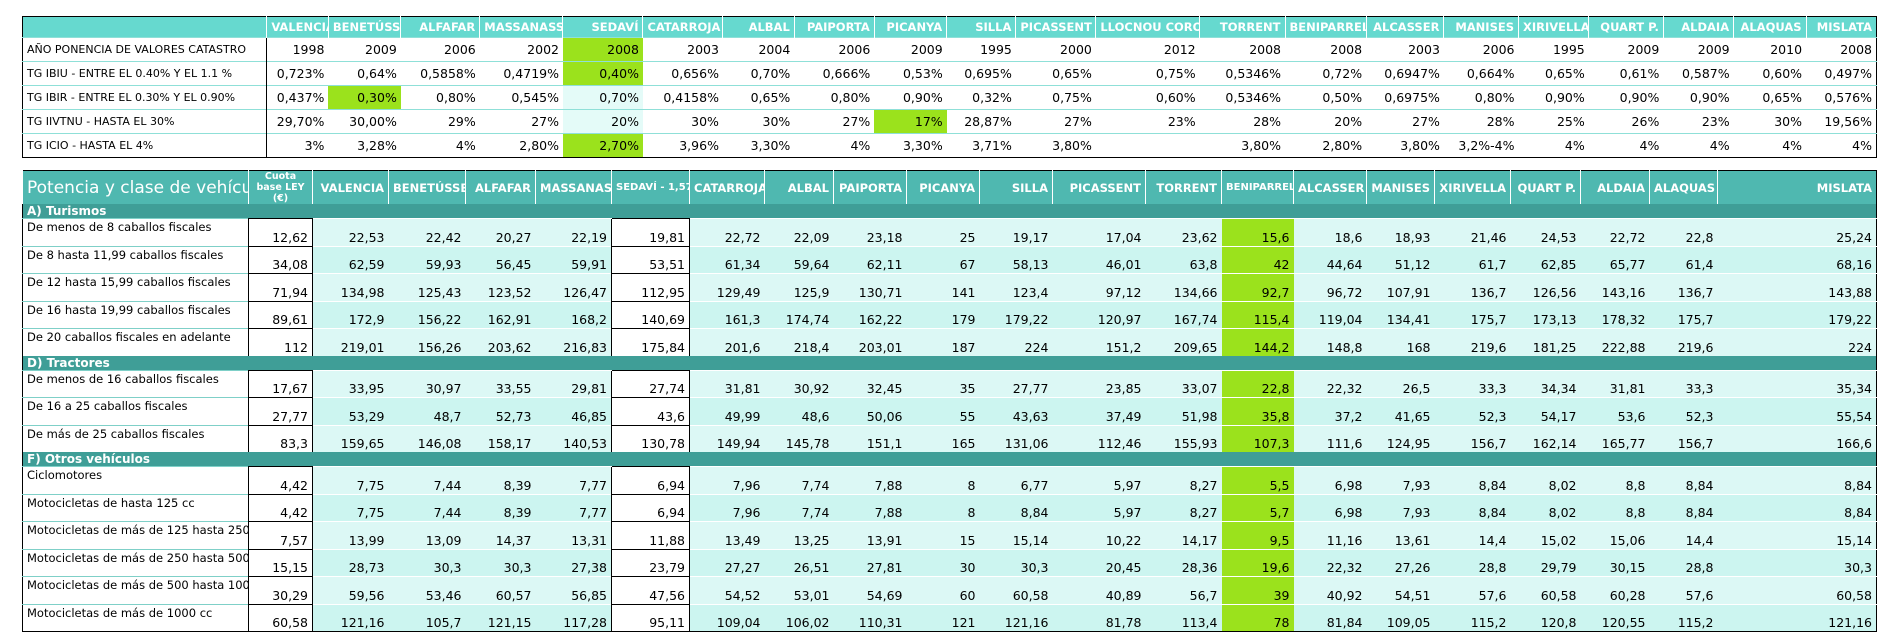 Image resolution: width=1900 pixels, height=632 pixels. What do you see at coordinates (427, 562) in the screenshot?
I see `fee-value: 30,3` at bounding box center [427, 562].